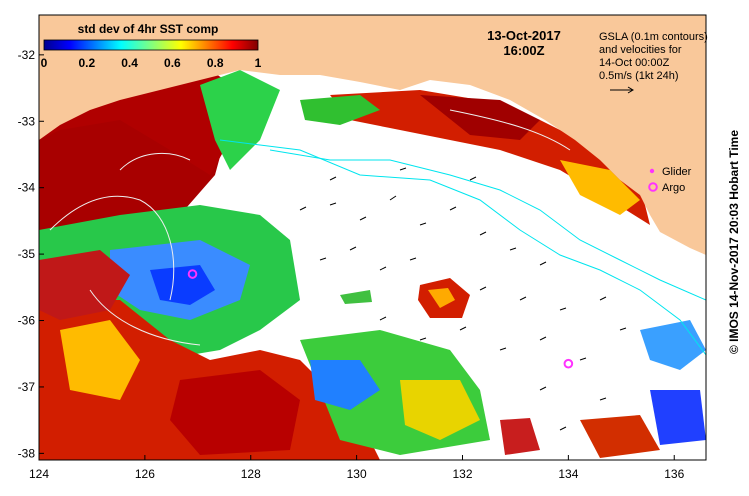 The height and width of the screenshot is (496, 749). Describe the element at coordinates (640, 50) in the screenshot. I see `gsla-note-line: and velocities for` at that location.